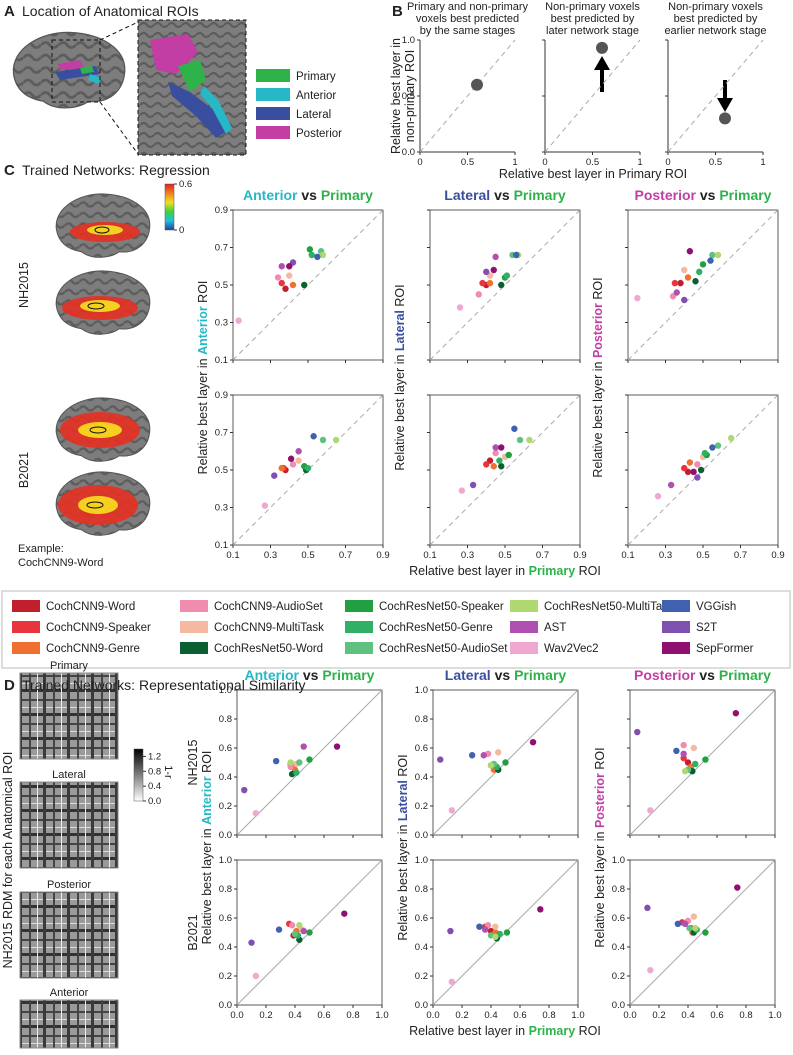 The width and height of the screenshot is (793, 1055). What do you see at coordinates (129, 277) in the screenshot?
I see `brain-illustrations` at bounding box center [129, 277].